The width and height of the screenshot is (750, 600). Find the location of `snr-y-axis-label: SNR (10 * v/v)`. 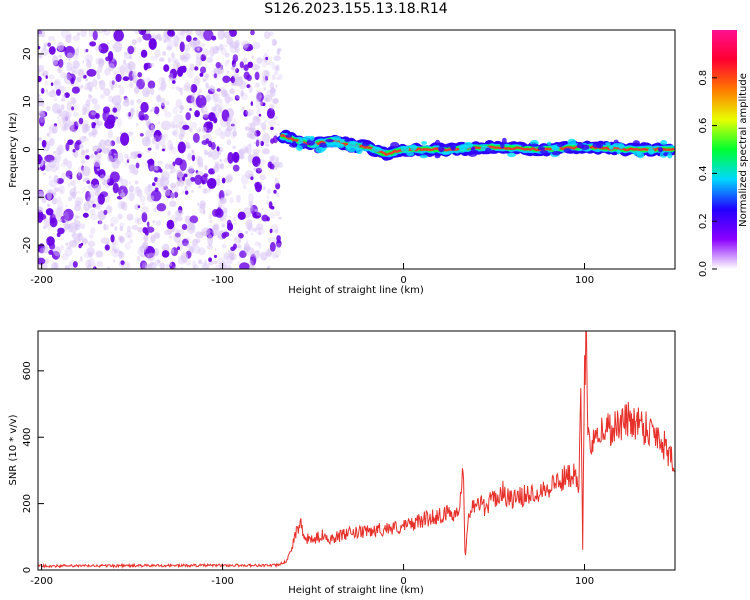

snr-y-axis-label: SNR (10 * v/v) is located at coordinates (13, 449).